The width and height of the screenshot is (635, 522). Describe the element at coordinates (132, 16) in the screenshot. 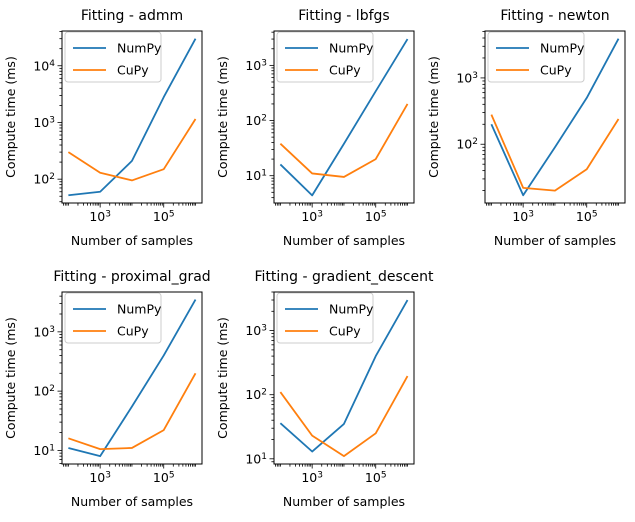

I see `chart-title: Fitting - admm` at that location.